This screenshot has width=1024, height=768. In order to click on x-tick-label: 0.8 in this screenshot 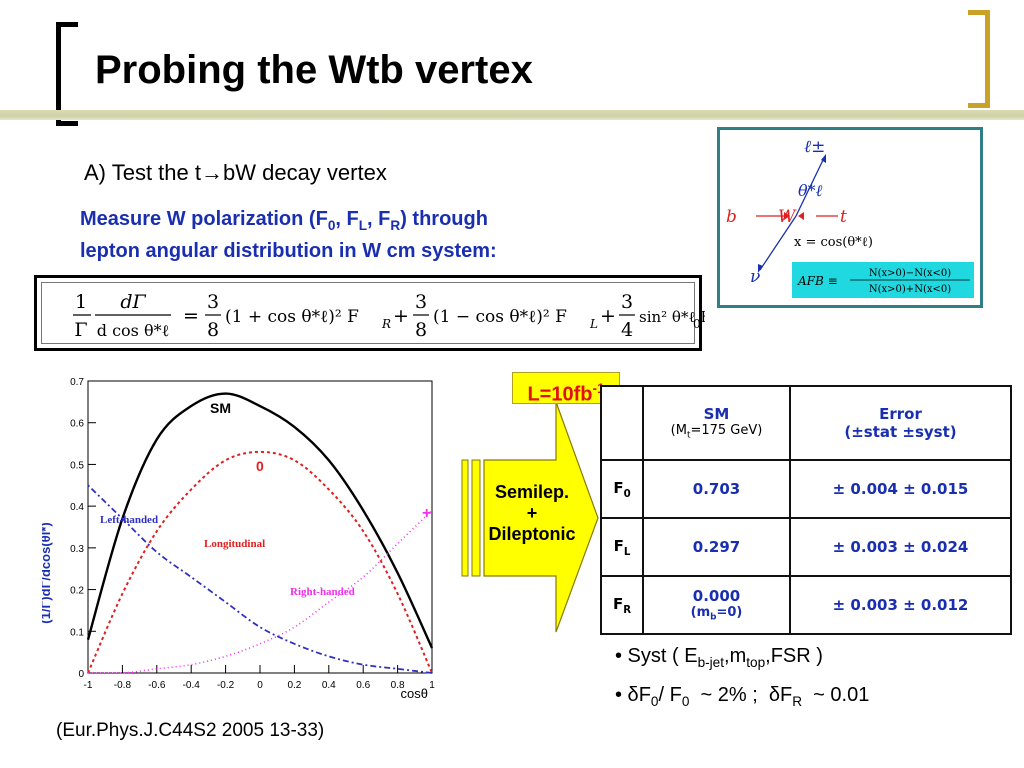, I will do `click(398, 685)`.